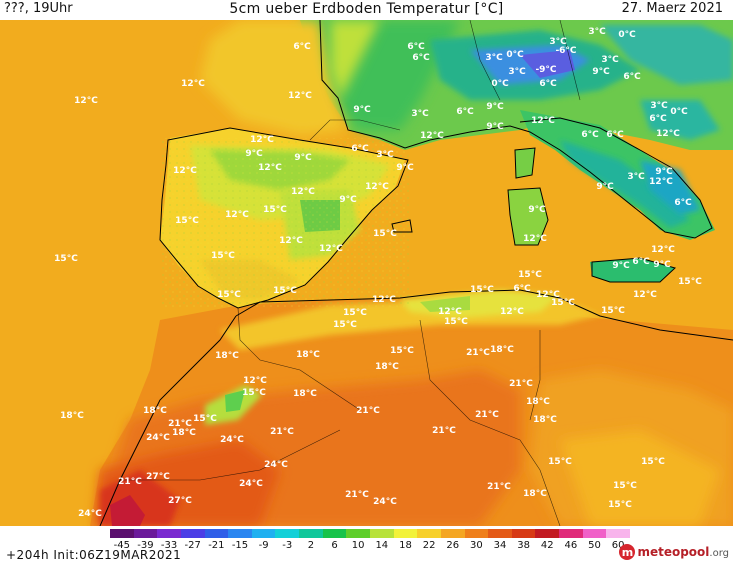  What do you see at coordinates (565, 51) in the screenshot?
I see `temperature-label: -6°C` at bounding box center [565, 51].